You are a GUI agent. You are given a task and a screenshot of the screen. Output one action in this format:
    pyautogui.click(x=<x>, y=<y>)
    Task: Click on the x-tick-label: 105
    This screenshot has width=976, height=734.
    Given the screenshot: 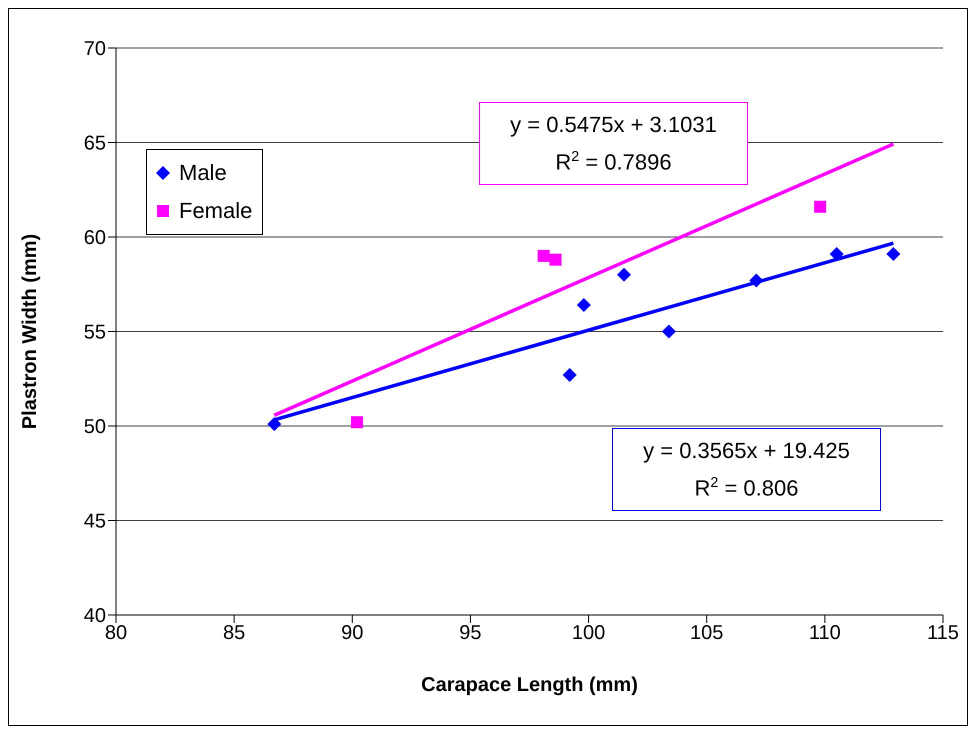 What is the action you would take?
    pyautogui.click(x=707, y=633)
    